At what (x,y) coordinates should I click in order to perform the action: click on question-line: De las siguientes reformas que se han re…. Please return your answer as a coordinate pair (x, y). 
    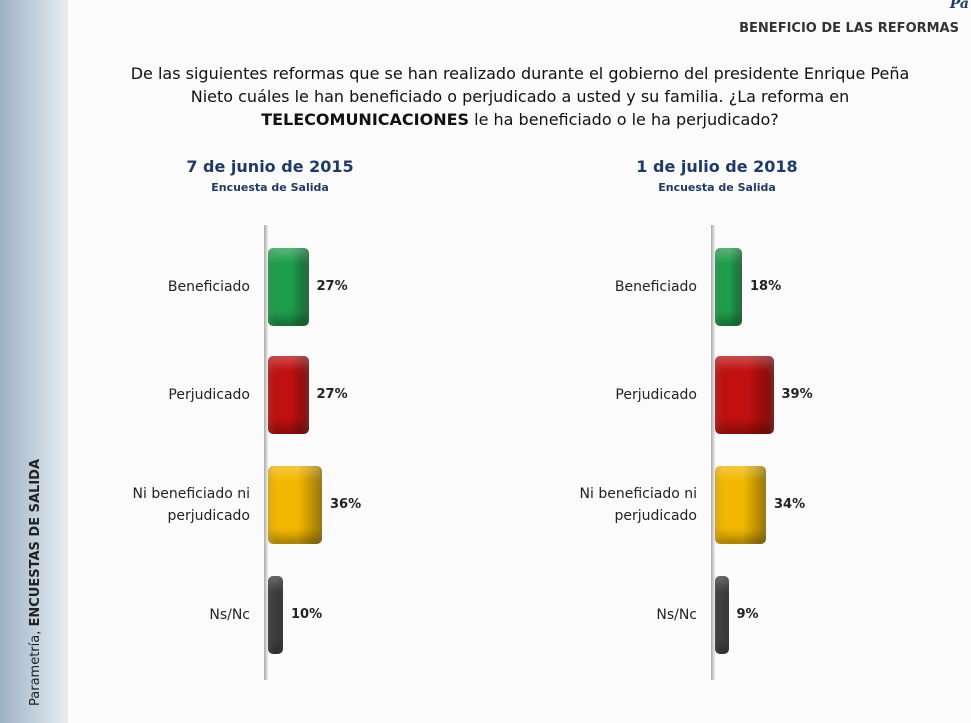
    Looking at the image, I should click on (520, 73).